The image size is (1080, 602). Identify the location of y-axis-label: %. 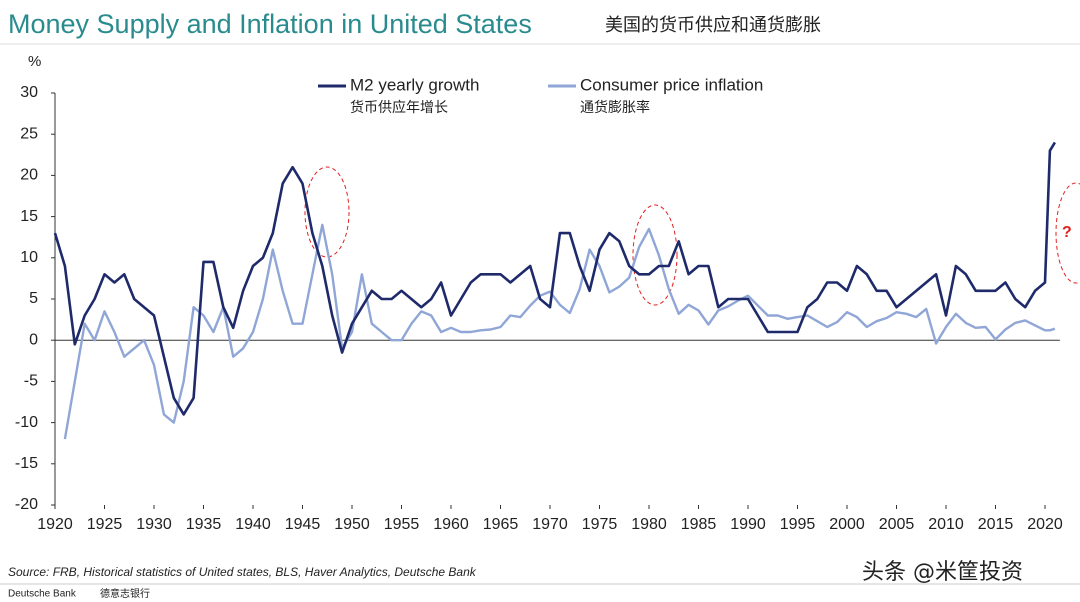
(34, 61).